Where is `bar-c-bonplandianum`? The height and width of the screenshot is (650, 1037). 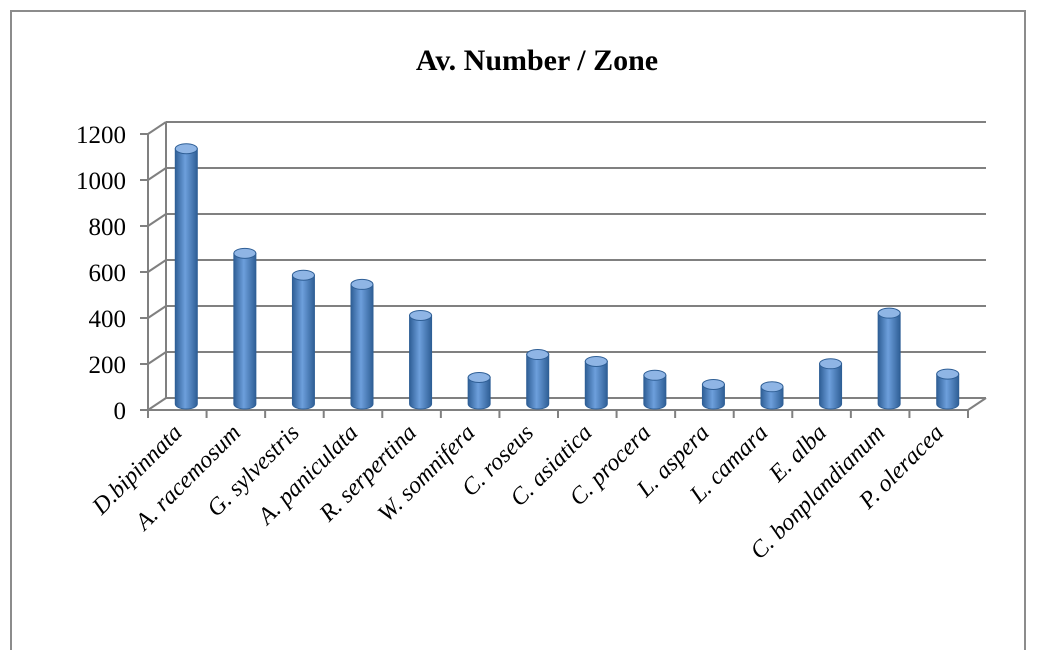 bar-c-bonplandianum is located at coordinates (889, 358).